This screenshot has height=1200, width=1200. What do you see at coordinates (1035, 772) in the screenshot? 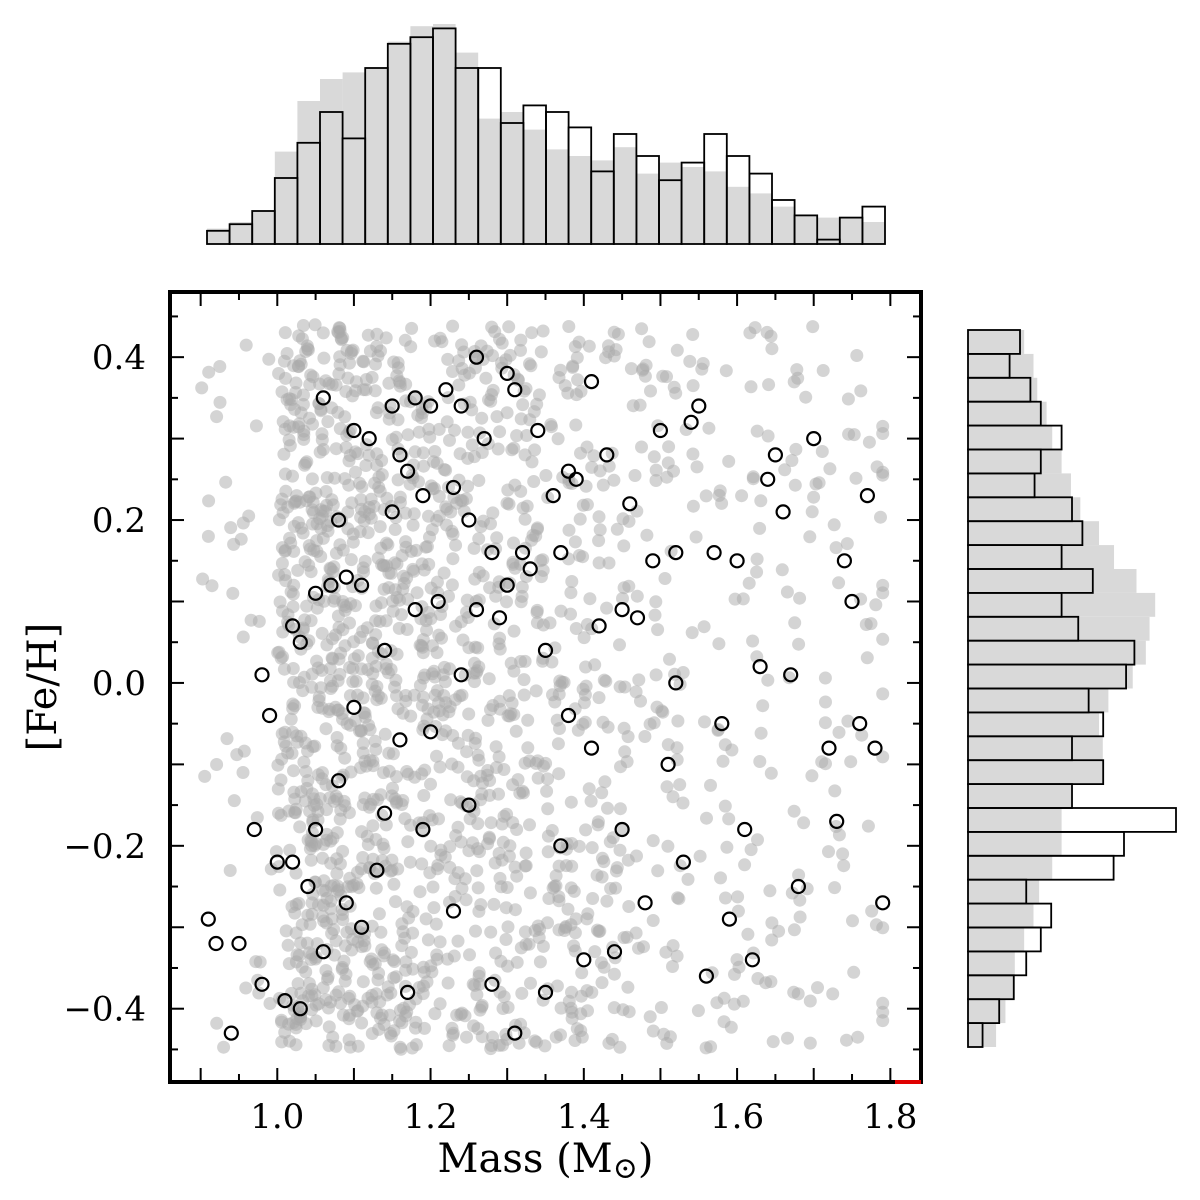
I see `y-hist-bar-all` at bounding box center [1035, 772].